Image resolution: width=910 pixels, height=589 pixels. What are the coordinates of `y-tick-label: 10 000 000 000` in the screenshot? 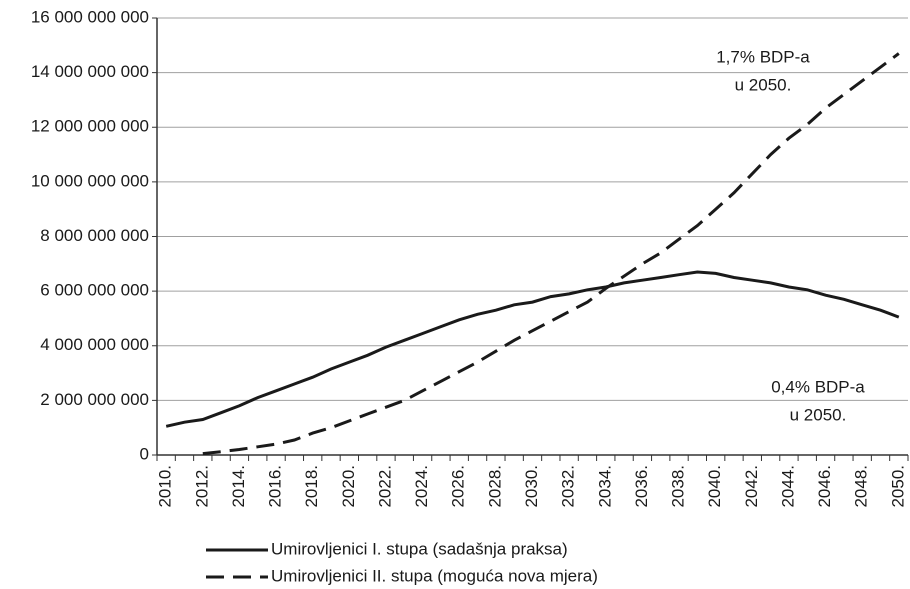 It's located at (90, 180).